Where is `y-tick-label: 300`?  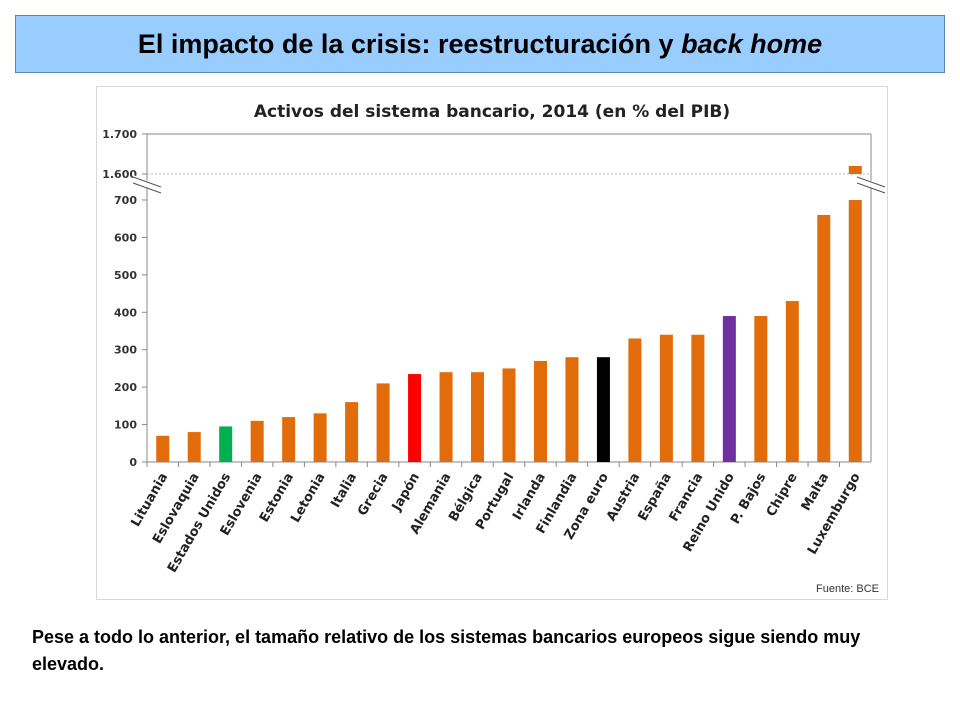 y-tick-label: 300 is located at coordinates (125, 350).